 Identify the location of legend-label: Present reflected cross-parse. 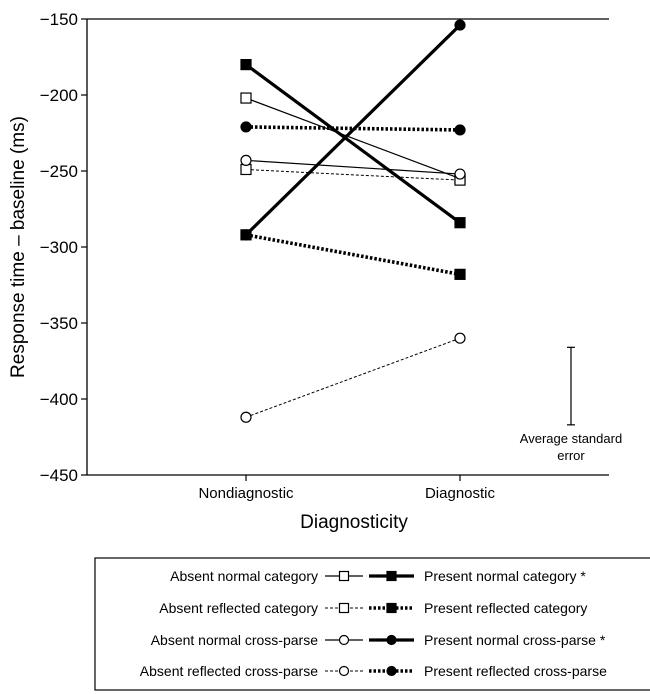
(515, 671).